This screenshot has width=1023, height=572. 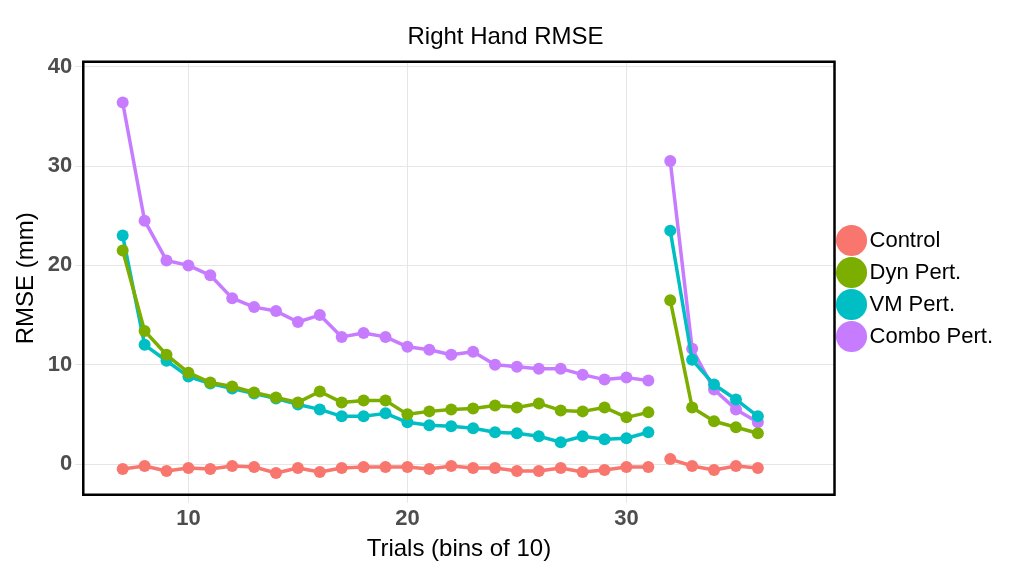 What do you see at coordinates (25, 278) in the screenshot?
I see `y-axis-title: RMSE (mm)` at bounding box center [25, 278].